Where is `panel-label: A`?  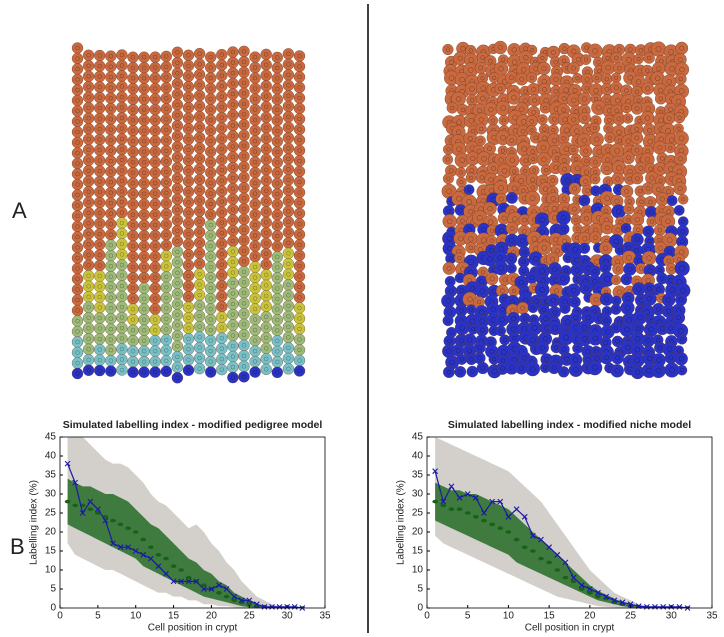 panel-label: A is located at coordinates (19, 210).